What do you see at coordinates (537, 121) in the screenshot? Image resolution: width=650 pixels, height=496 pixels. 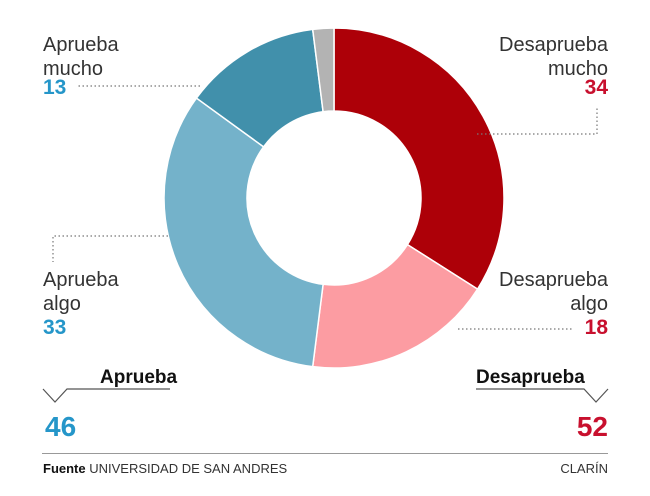 I see `leader-desaprueba-mucho` at bounding box center [537, 121].